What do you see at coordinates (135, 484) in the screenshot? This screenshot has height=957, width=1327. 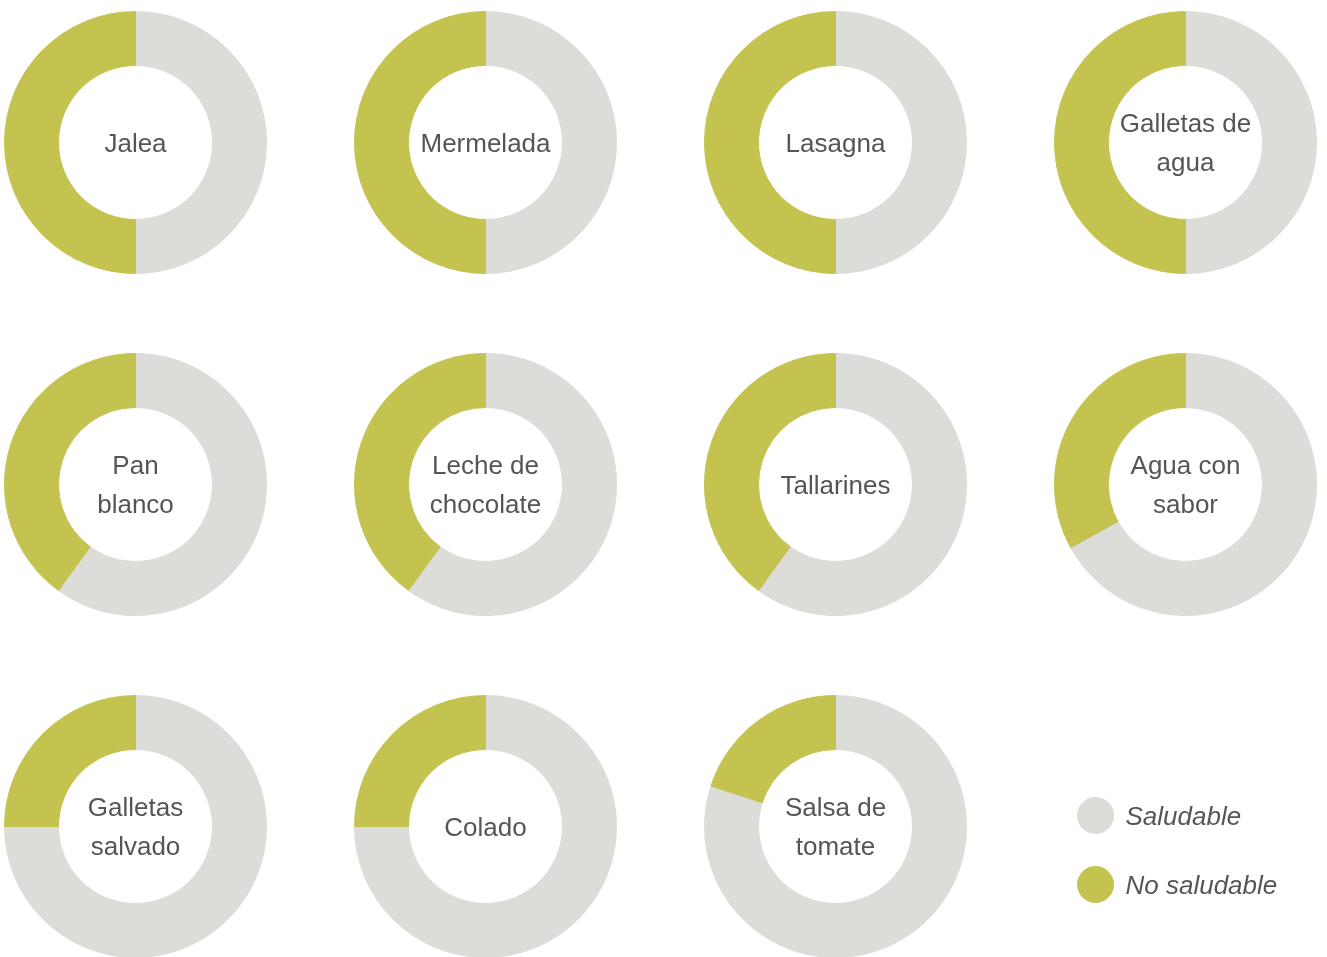 I see `slice-label: Pan blanco` at bounding box center [135, 484].